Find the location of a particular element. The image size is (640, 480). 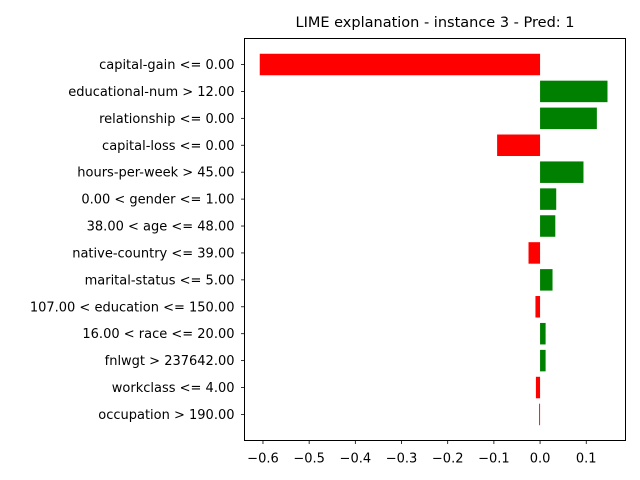

y-tick-label: marital-status <= 5.00 is located at coordinates (160, 280).